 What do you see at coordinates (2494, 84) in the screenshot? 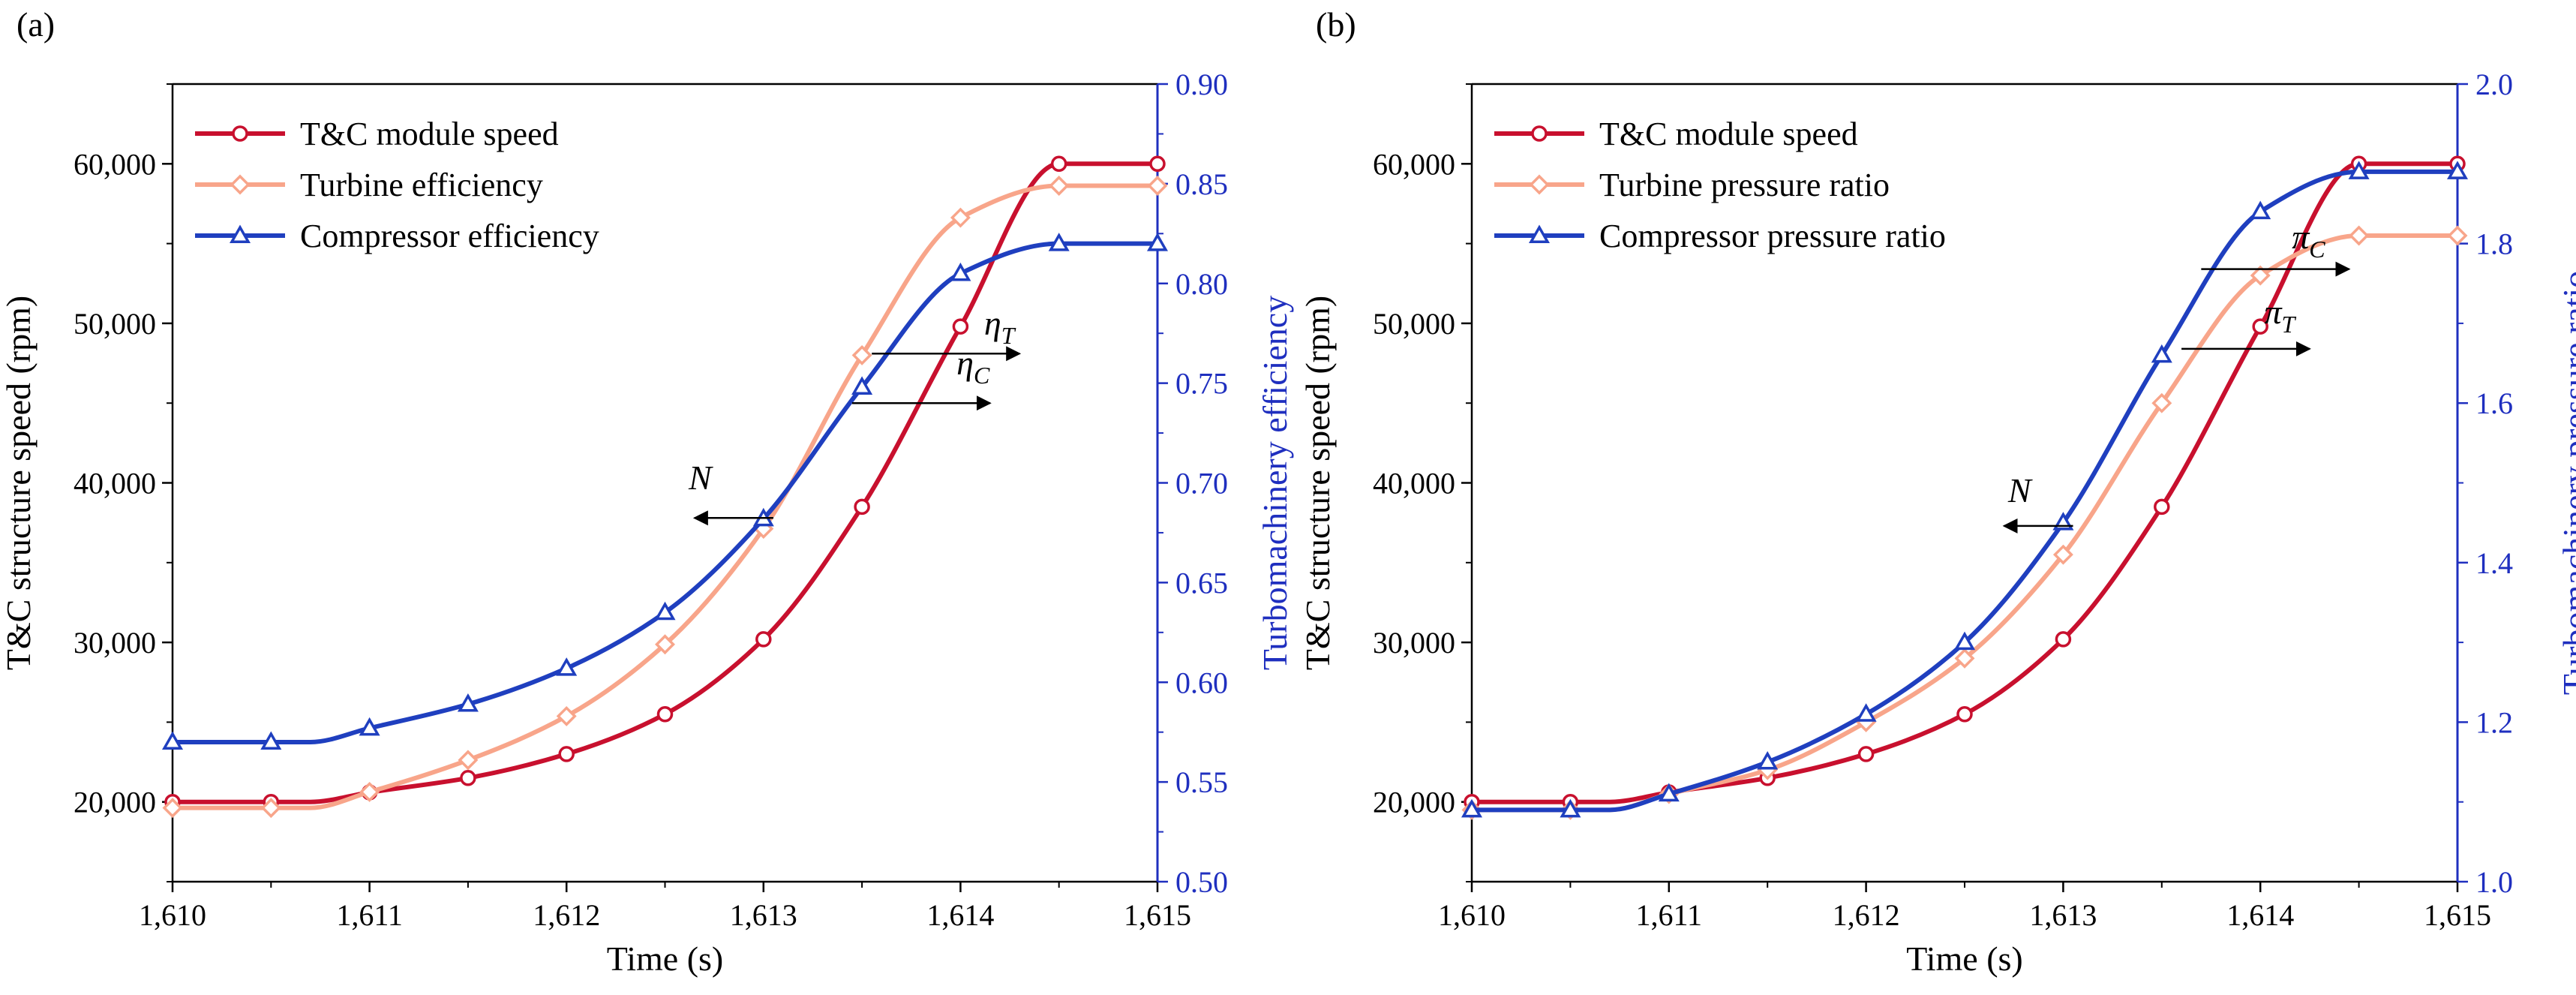
I see `y2-tick-label: 2.0` at bounding box center [2494, 84].